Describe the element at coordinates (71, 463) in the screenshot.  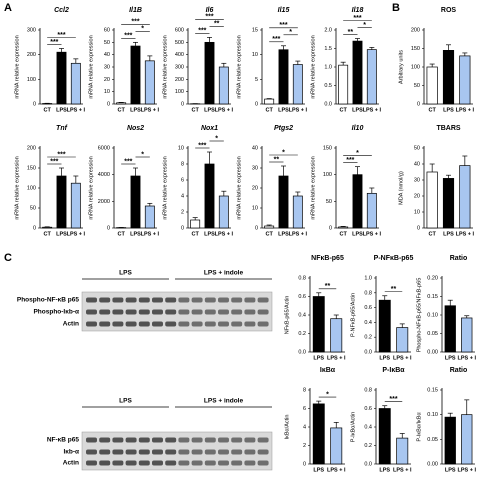
I see `blot-row-label: Actin` at that location.